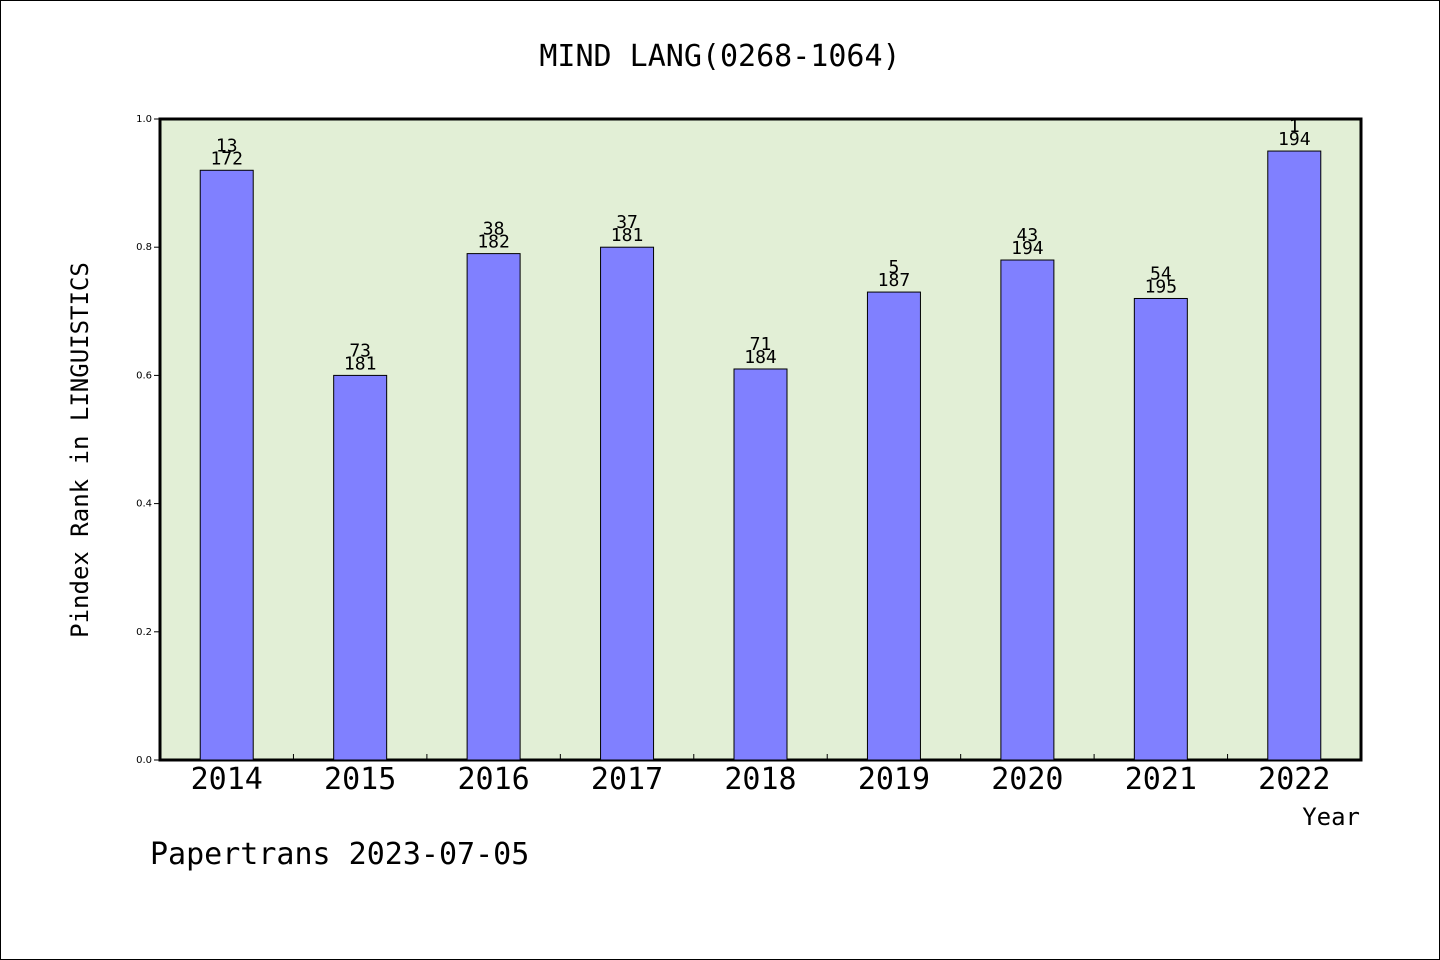  I want to click on x-axis-ticks: 2014 2015 2016 2017 2018 2019 2020 2021 2022, so click(760, 775).